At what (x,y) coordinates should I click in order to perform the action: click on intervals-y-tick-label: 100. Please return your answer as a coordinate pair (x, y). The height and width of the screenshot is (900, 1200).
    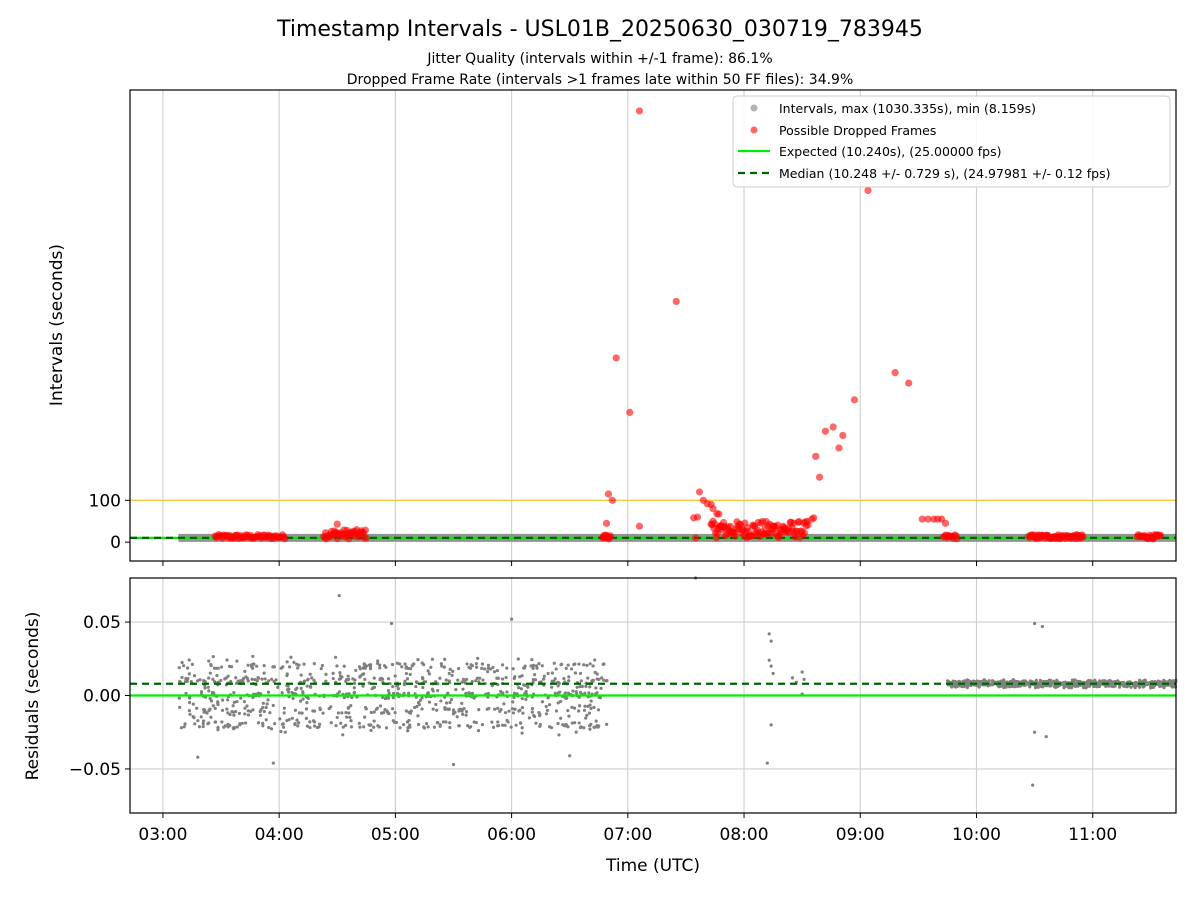
    Looking at the image, I should click on (105, 501).